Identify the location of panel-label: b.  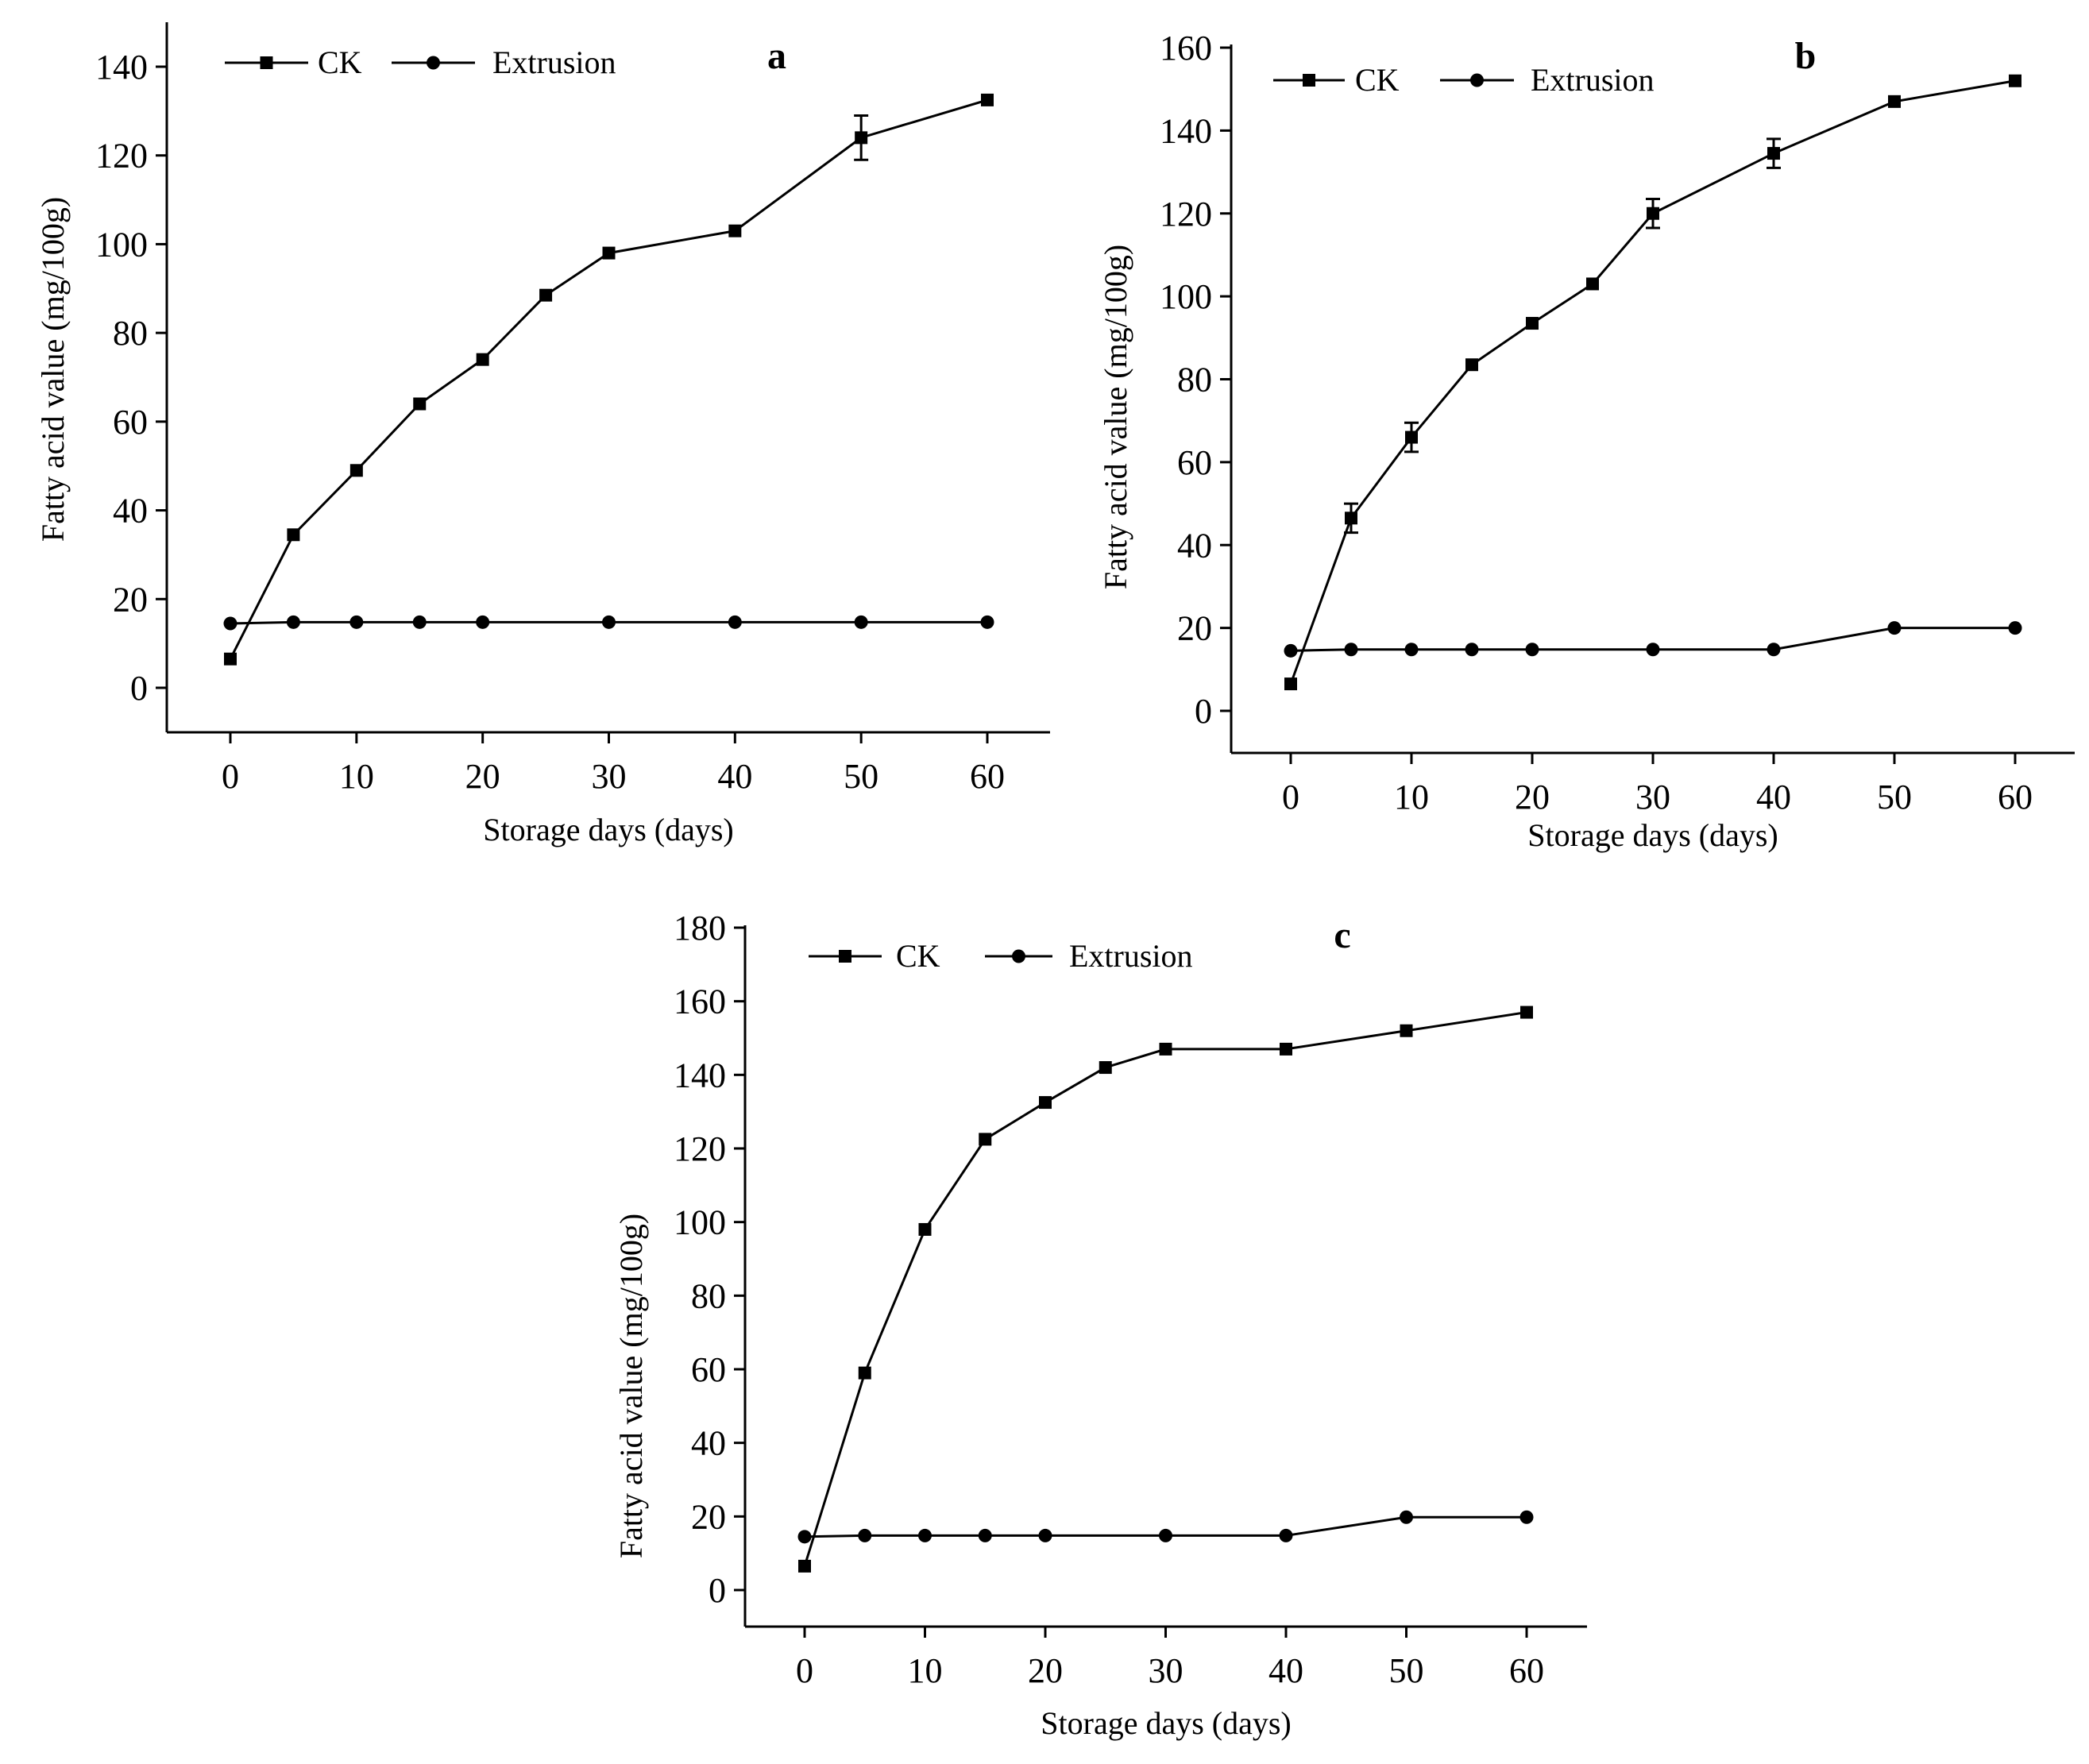
(1806, 56).